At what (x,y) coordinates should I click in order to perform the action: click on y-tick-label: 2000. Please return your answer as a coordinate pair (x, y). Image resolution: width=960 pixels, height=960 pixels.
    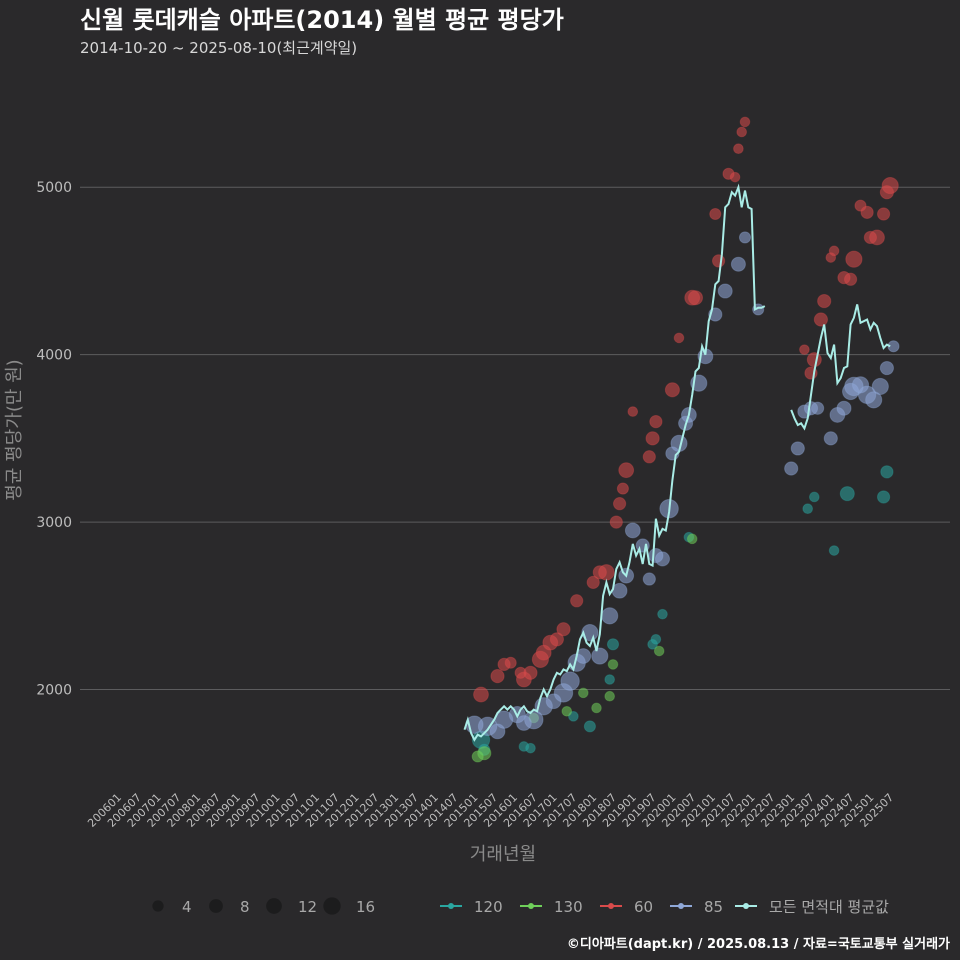
    Looking at the image, I should click on (54, 691).